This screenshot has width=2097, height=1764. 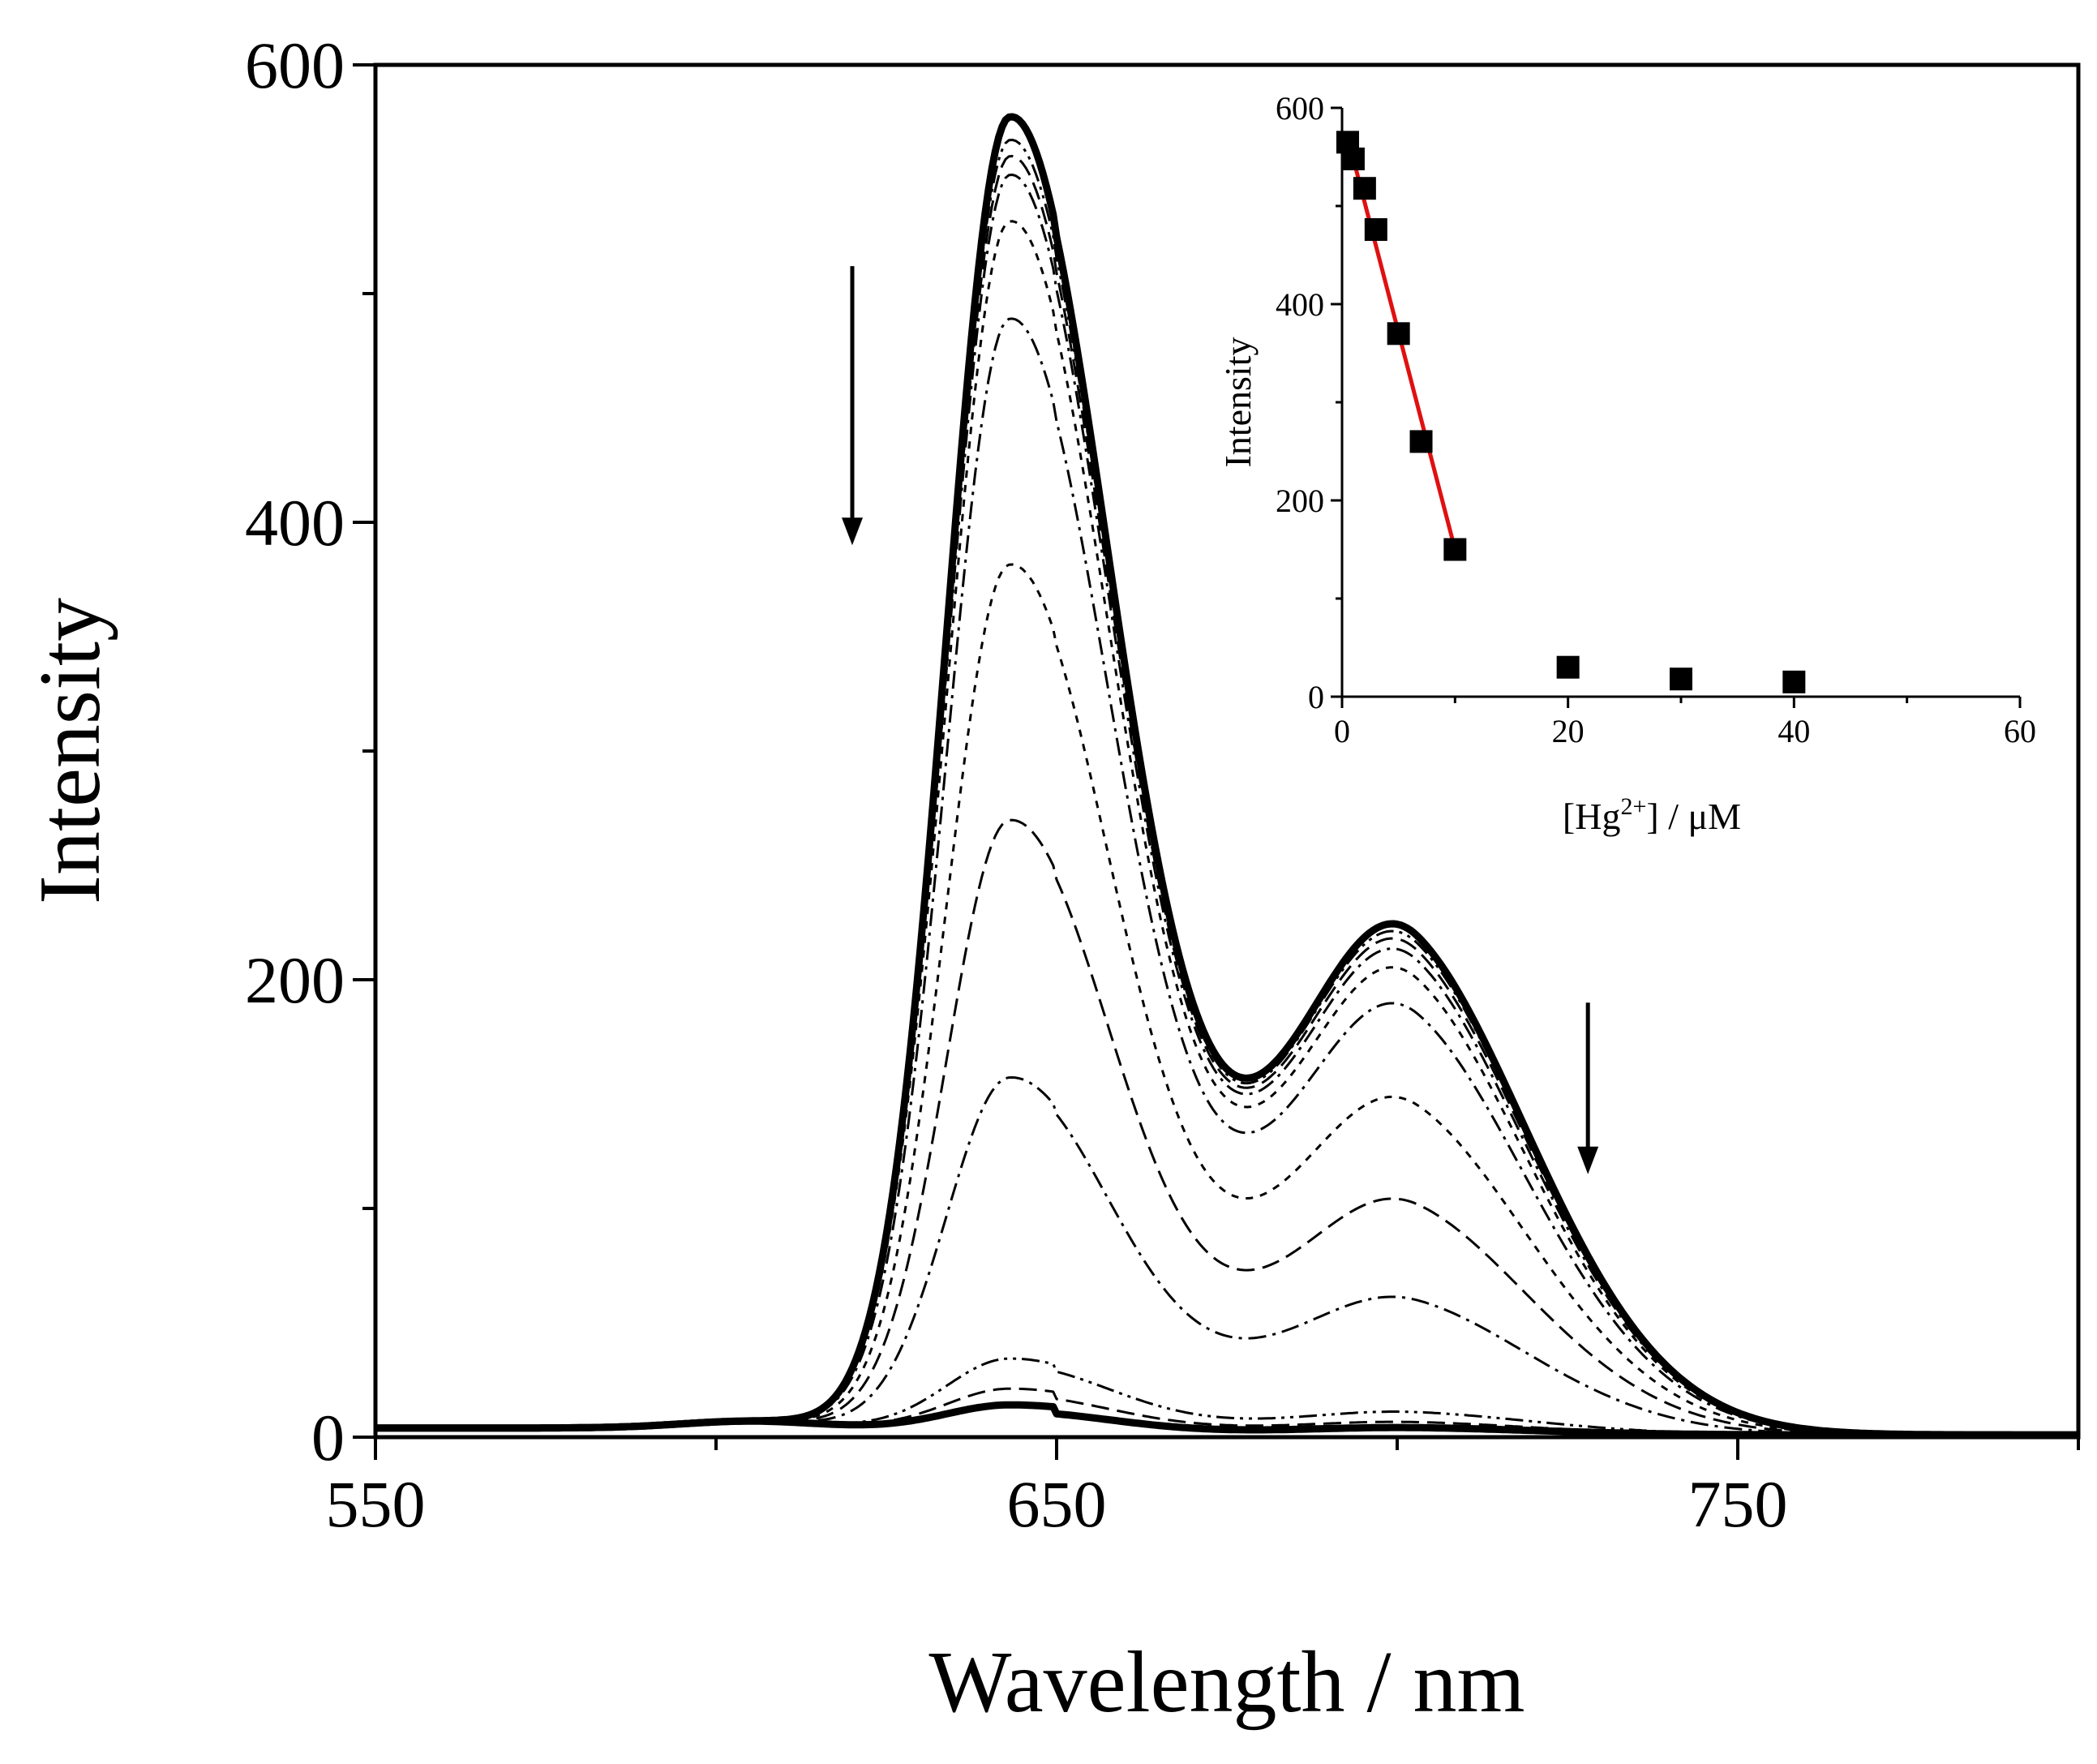 What do you see at coordinates (1693, 816) in the screenshot?
I see `inset-x-axis-title-suffix: ] / μM` at bounding box center [1693, 816].